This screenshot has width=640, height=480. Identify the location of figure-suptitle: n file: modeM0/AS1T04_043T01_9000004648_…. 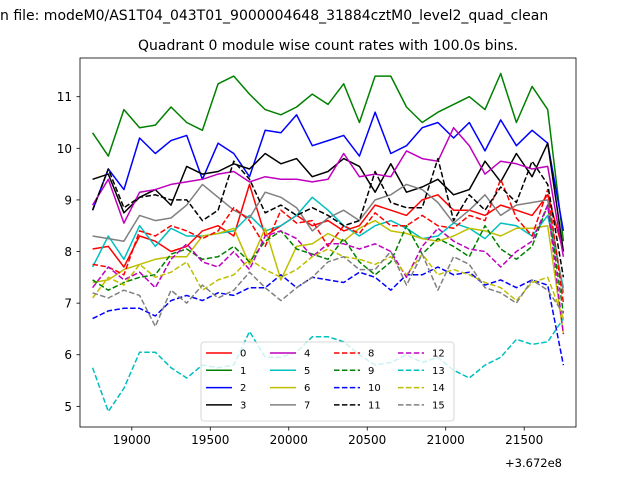
(274, 16).